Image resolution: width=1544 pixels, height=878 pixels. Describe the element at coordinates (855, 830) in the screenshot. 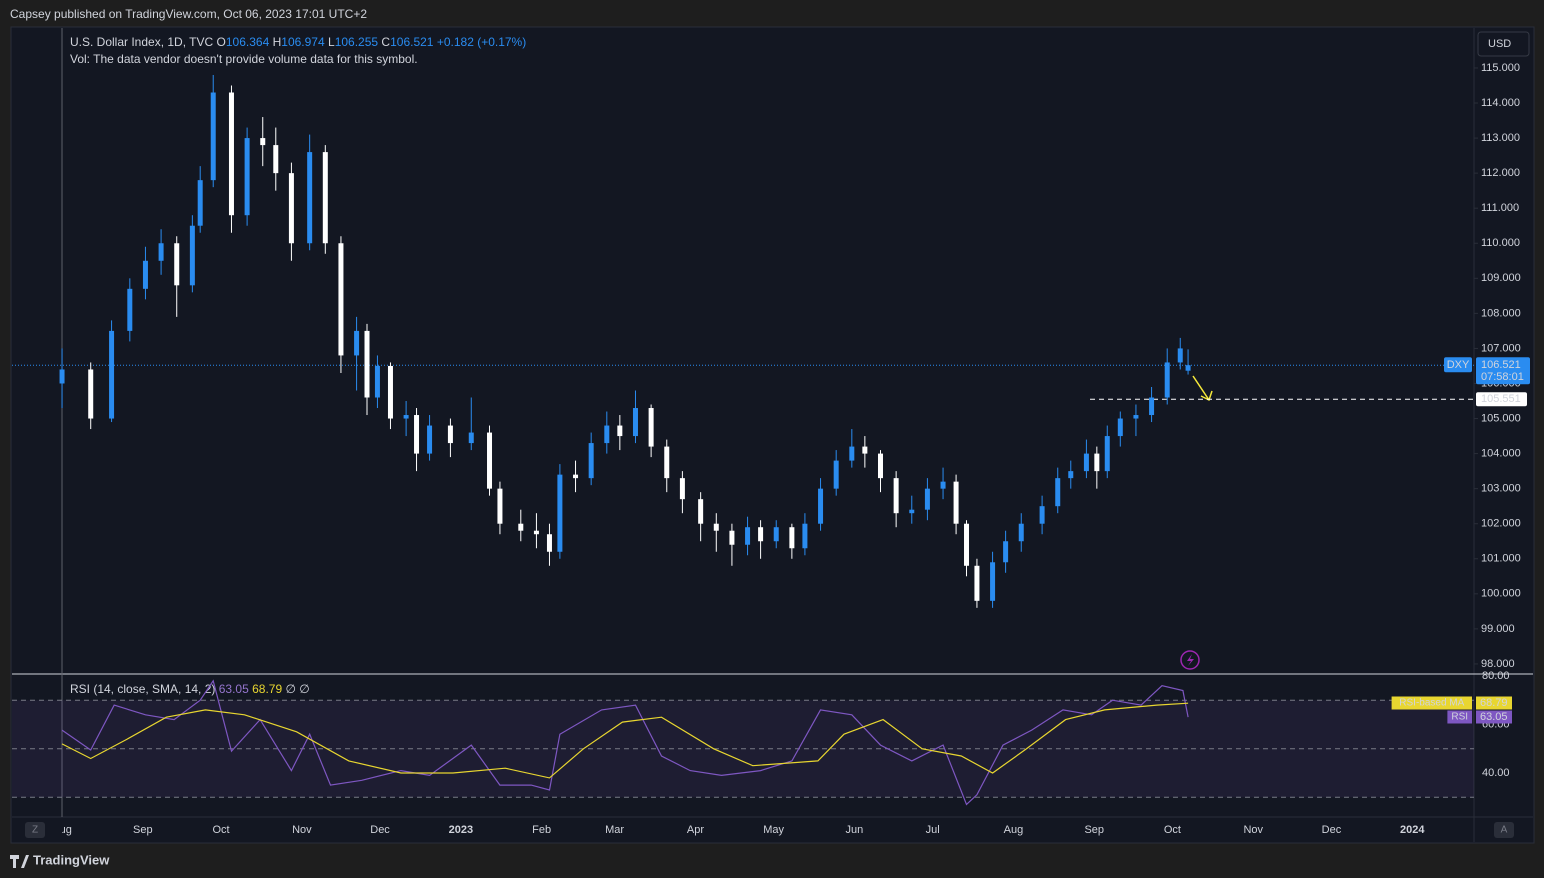

I see `x-tick-label: Jun` at that location.